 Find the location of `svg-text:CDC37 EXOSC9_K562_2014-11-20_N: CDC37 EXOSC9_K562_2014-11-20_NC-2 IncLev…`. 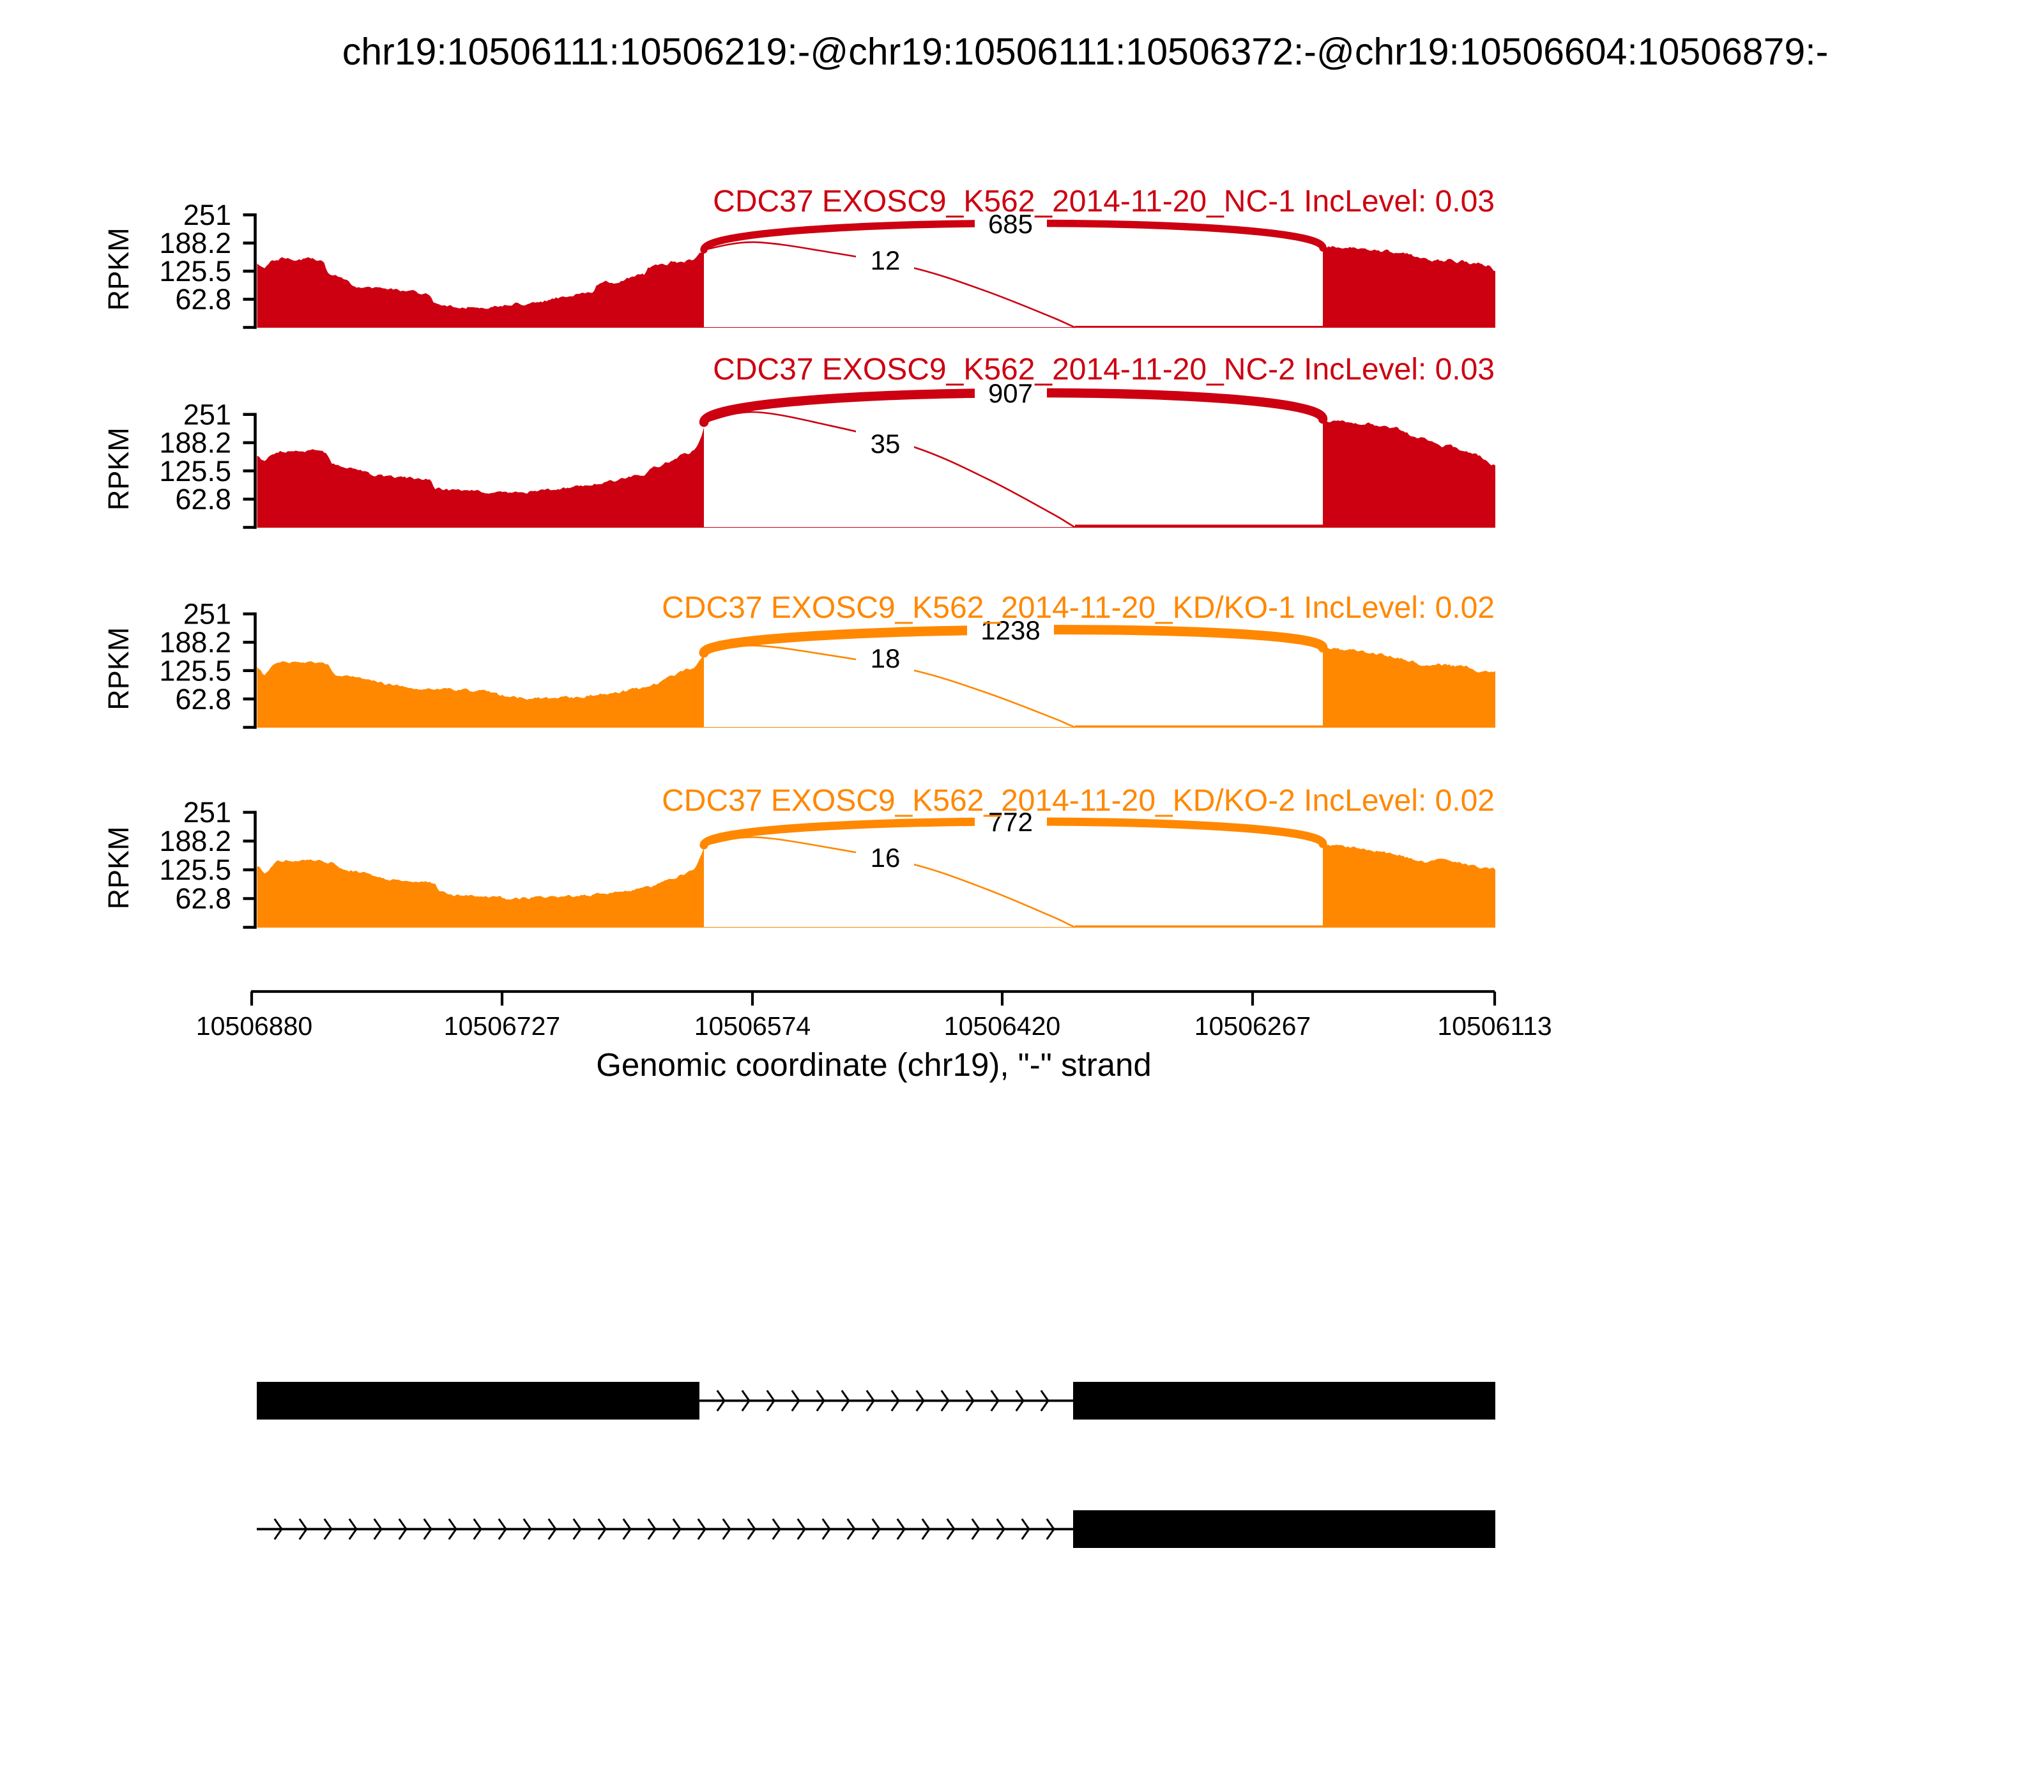

svg-text:CDC37 EXOSC9_K562_2014-11-20_N: CDC37 EXOSC9_K562_2014-11-20_NC-2 IncLev… is located at coordinates (1104, 370).